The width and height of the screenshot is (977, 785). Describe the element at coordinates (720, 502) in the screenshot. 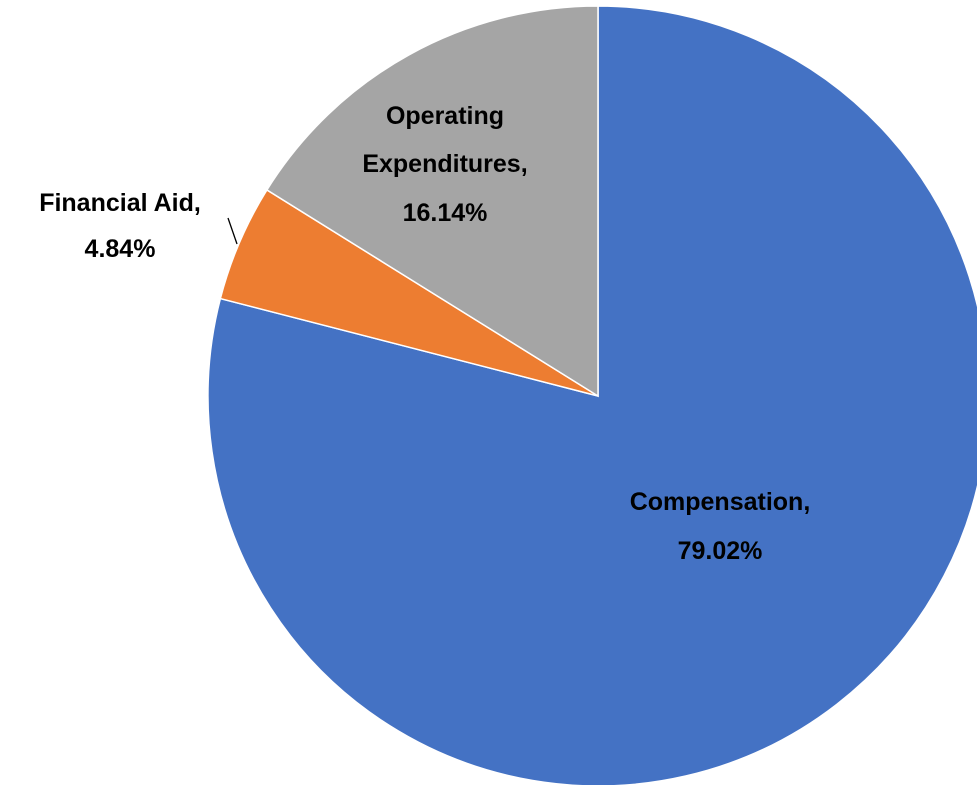

I see `compensation-label-name: Compensation,` at that location.